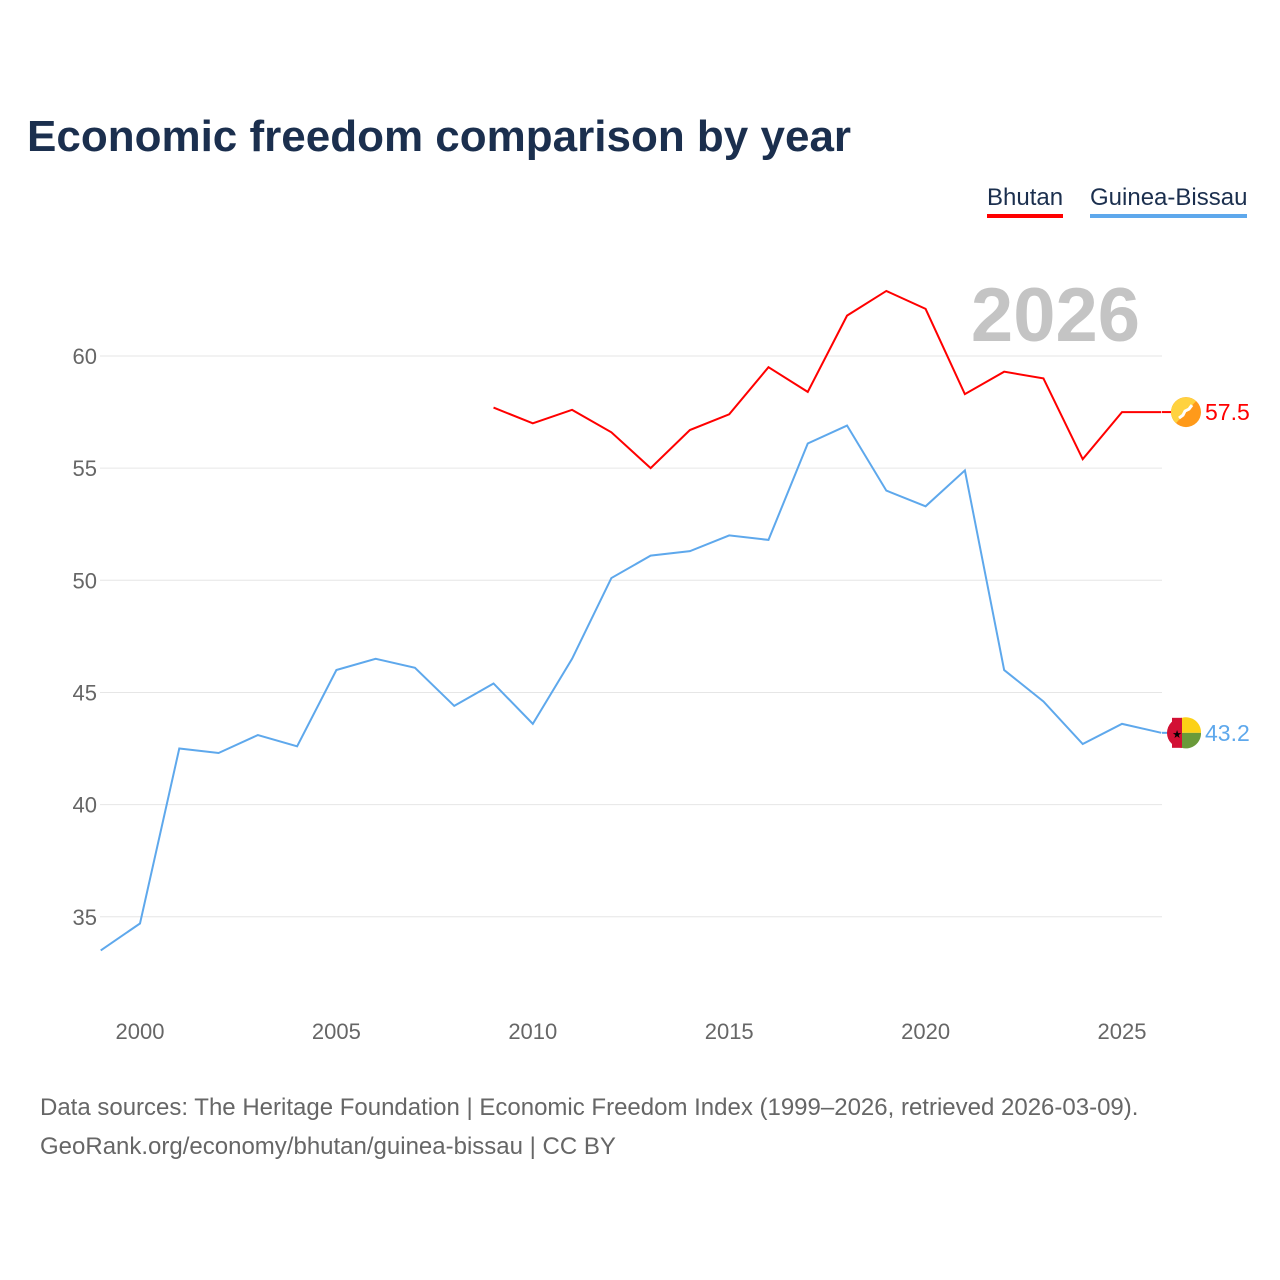 The width and height of the screenshot is (1280, 1280). Describe the element at coordinates (1055, 315) in the screenshot. I see `year-watermark: 2026` at that location.